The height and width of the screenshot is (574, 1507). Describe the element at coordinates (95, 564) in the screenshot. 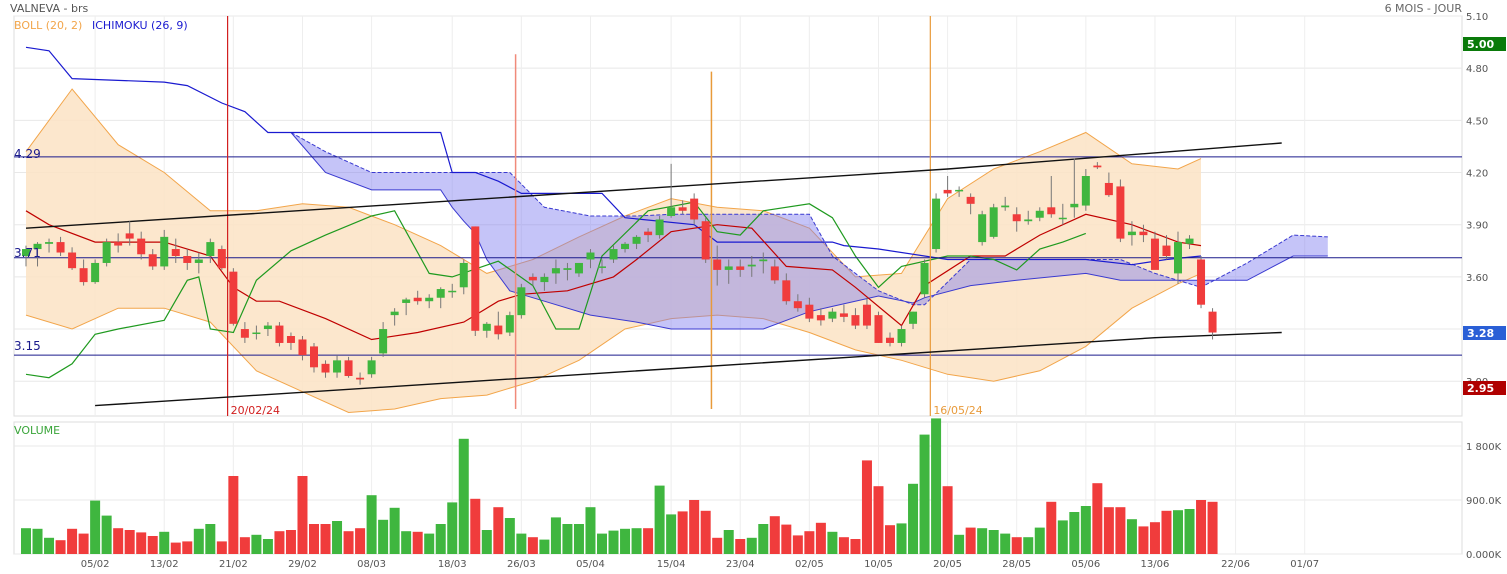

I see `date-tick-label: 05/02` at that location.